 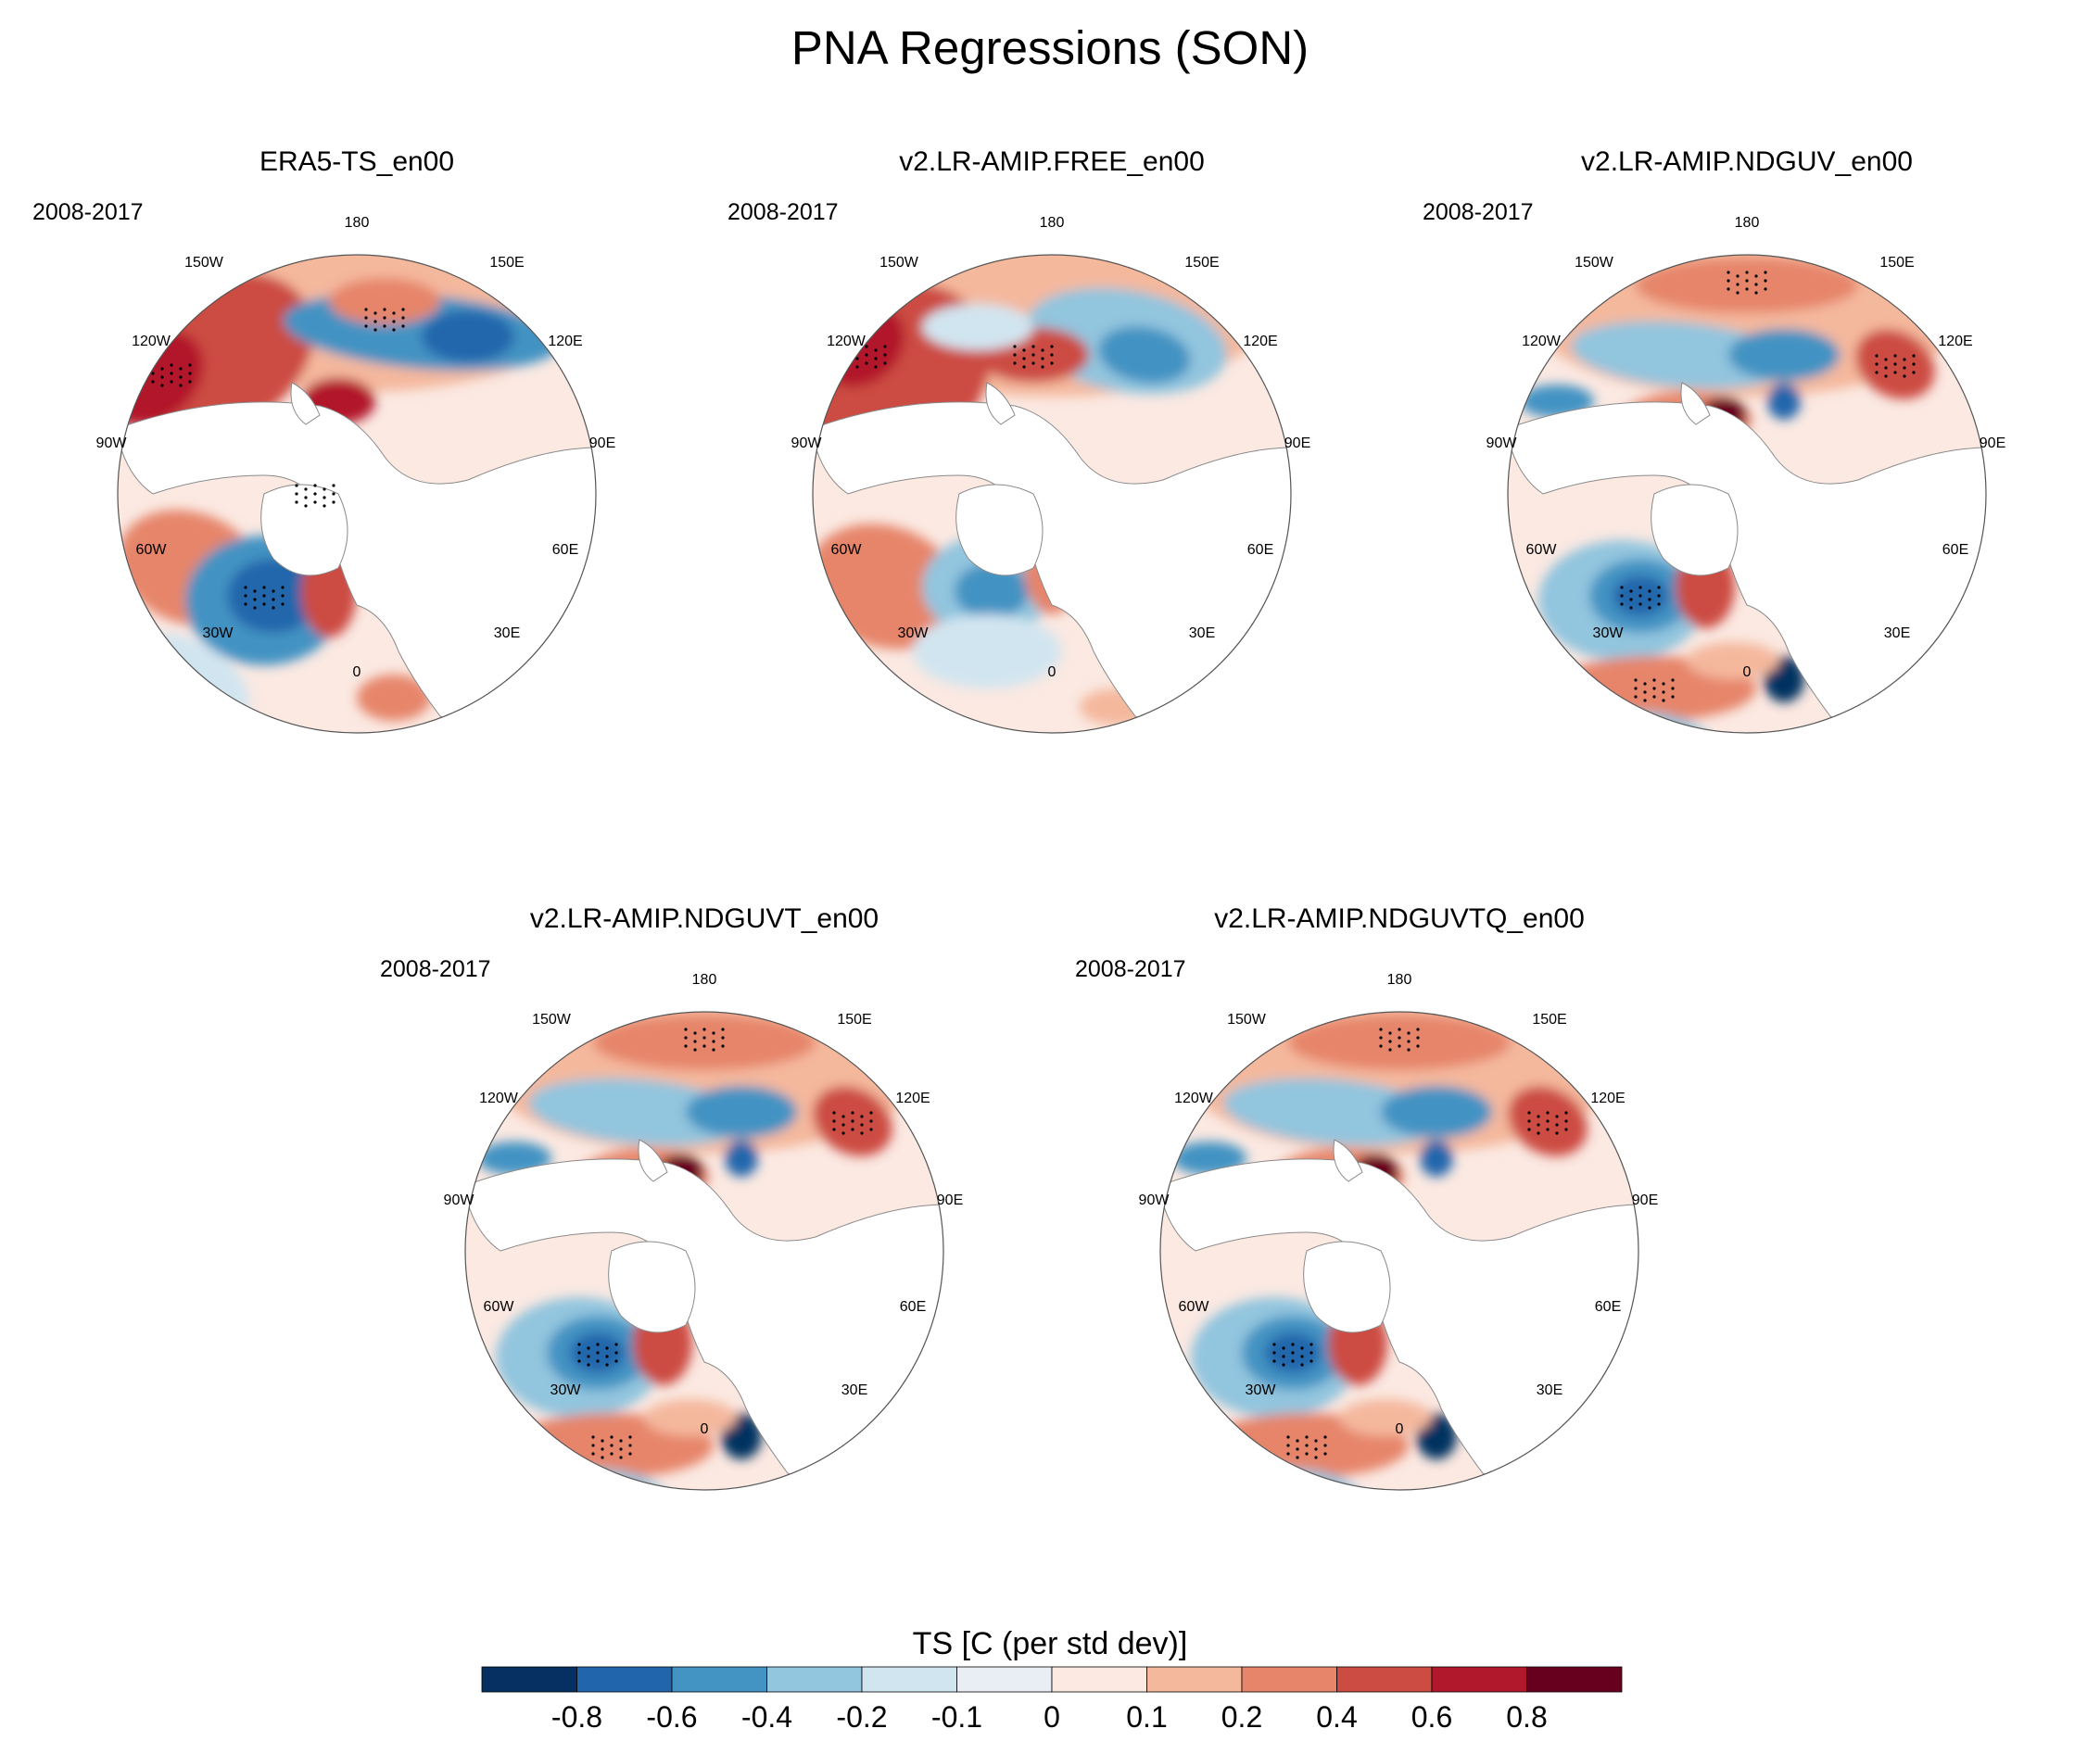 I want to click on longitude-label: 90W, so click(x=807, y=443).